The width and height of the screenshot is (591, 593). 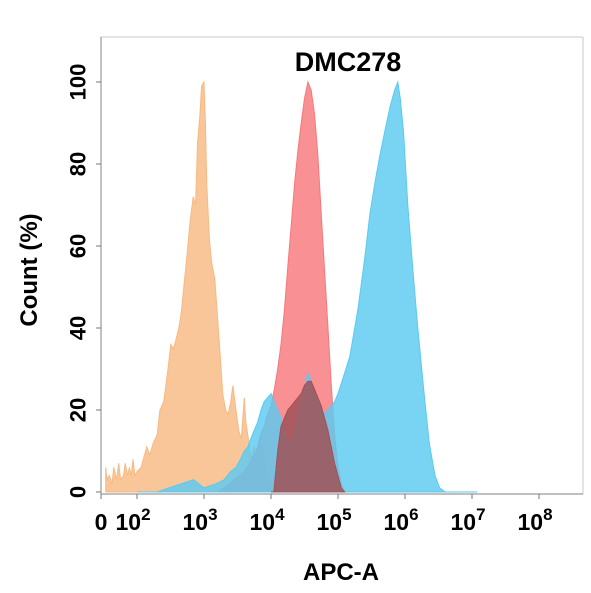 I want to click on x-ticks: 0 10² 10³ 10⁴ 10⁵ 10⁶ 10⁷ 10⁸, so click(x=324, y=514).